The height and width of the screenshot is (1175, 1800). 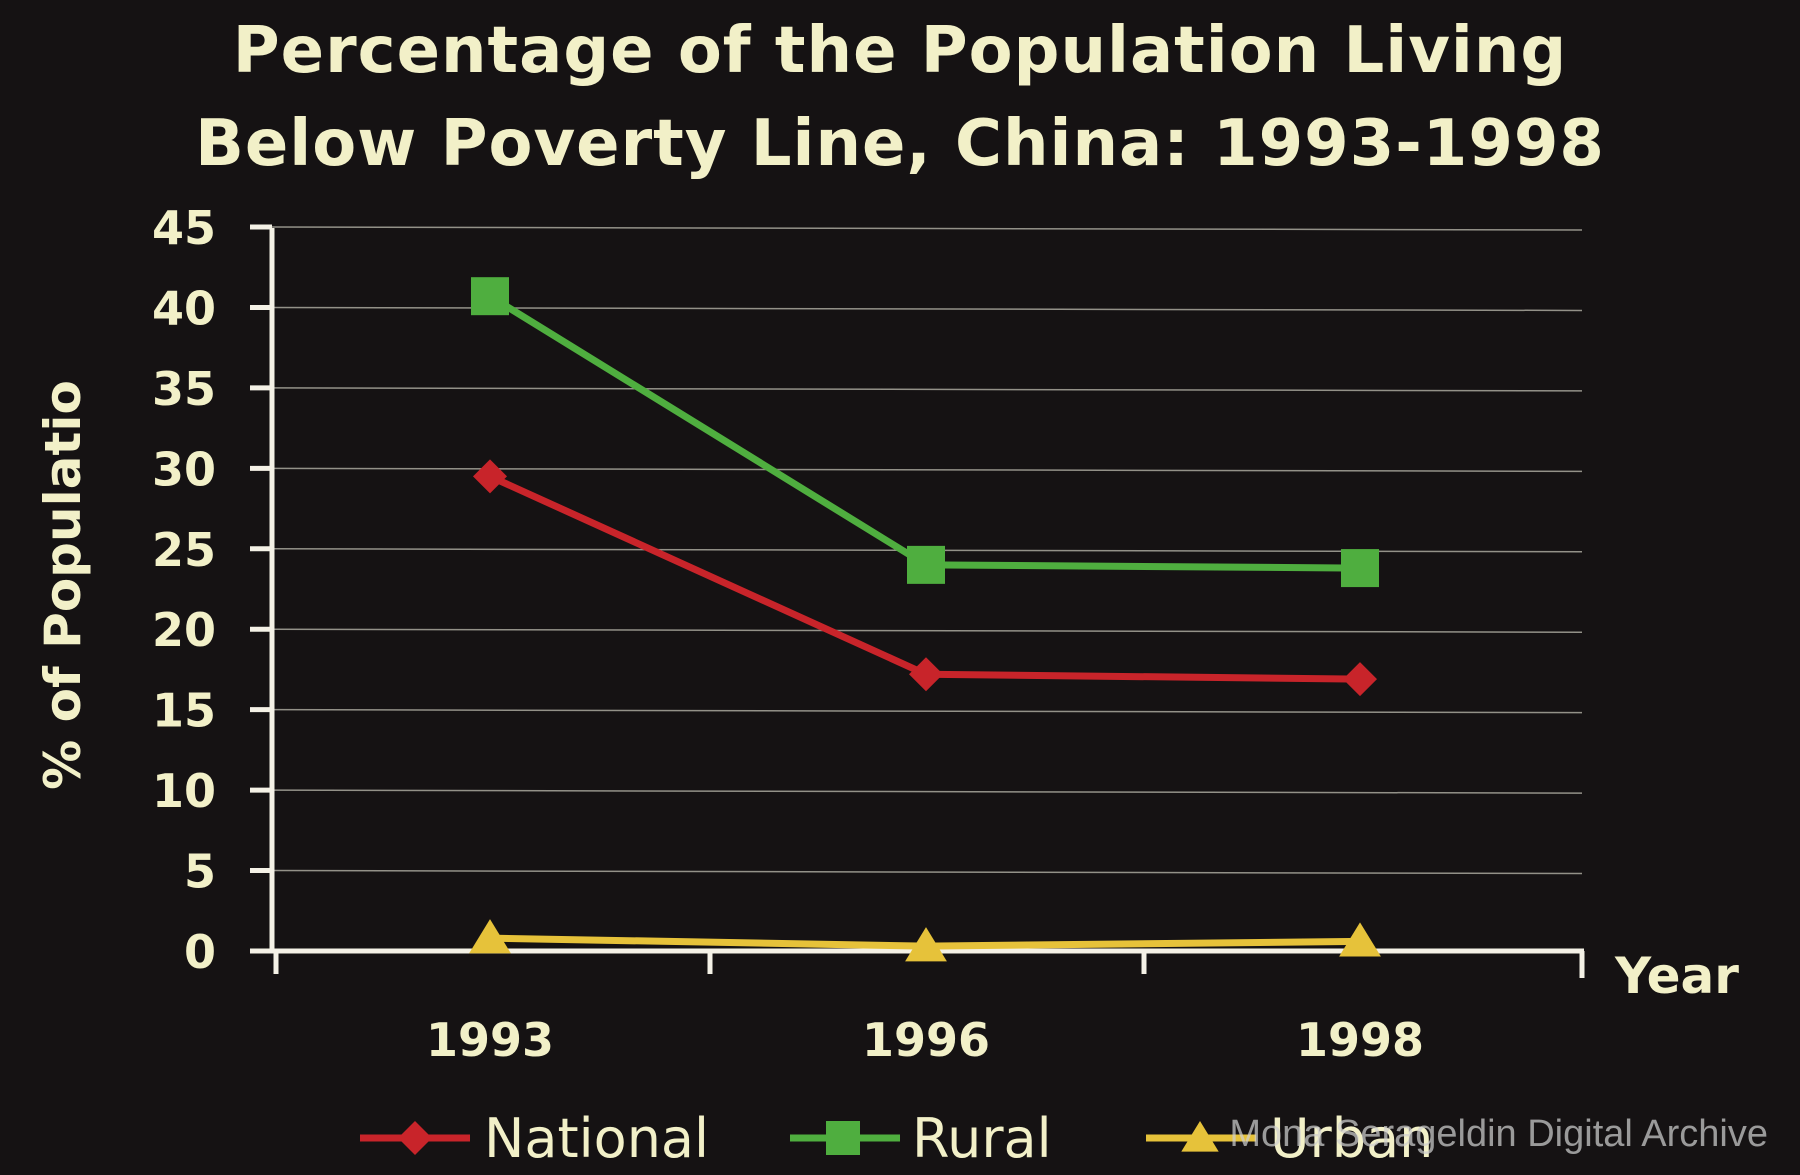 What do you see at coordinates (490, 936) in the screenshot?
I see `data-point-urban-1993` at bounding box center [490, 936].